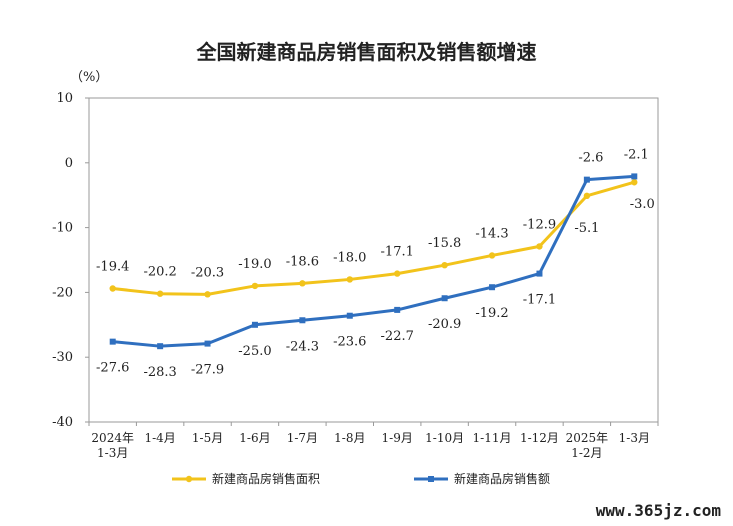  What do you see at coordinates (159, 372) in the screenshot?
I see `data-label: -28.3` at bounding box center [159, 372].